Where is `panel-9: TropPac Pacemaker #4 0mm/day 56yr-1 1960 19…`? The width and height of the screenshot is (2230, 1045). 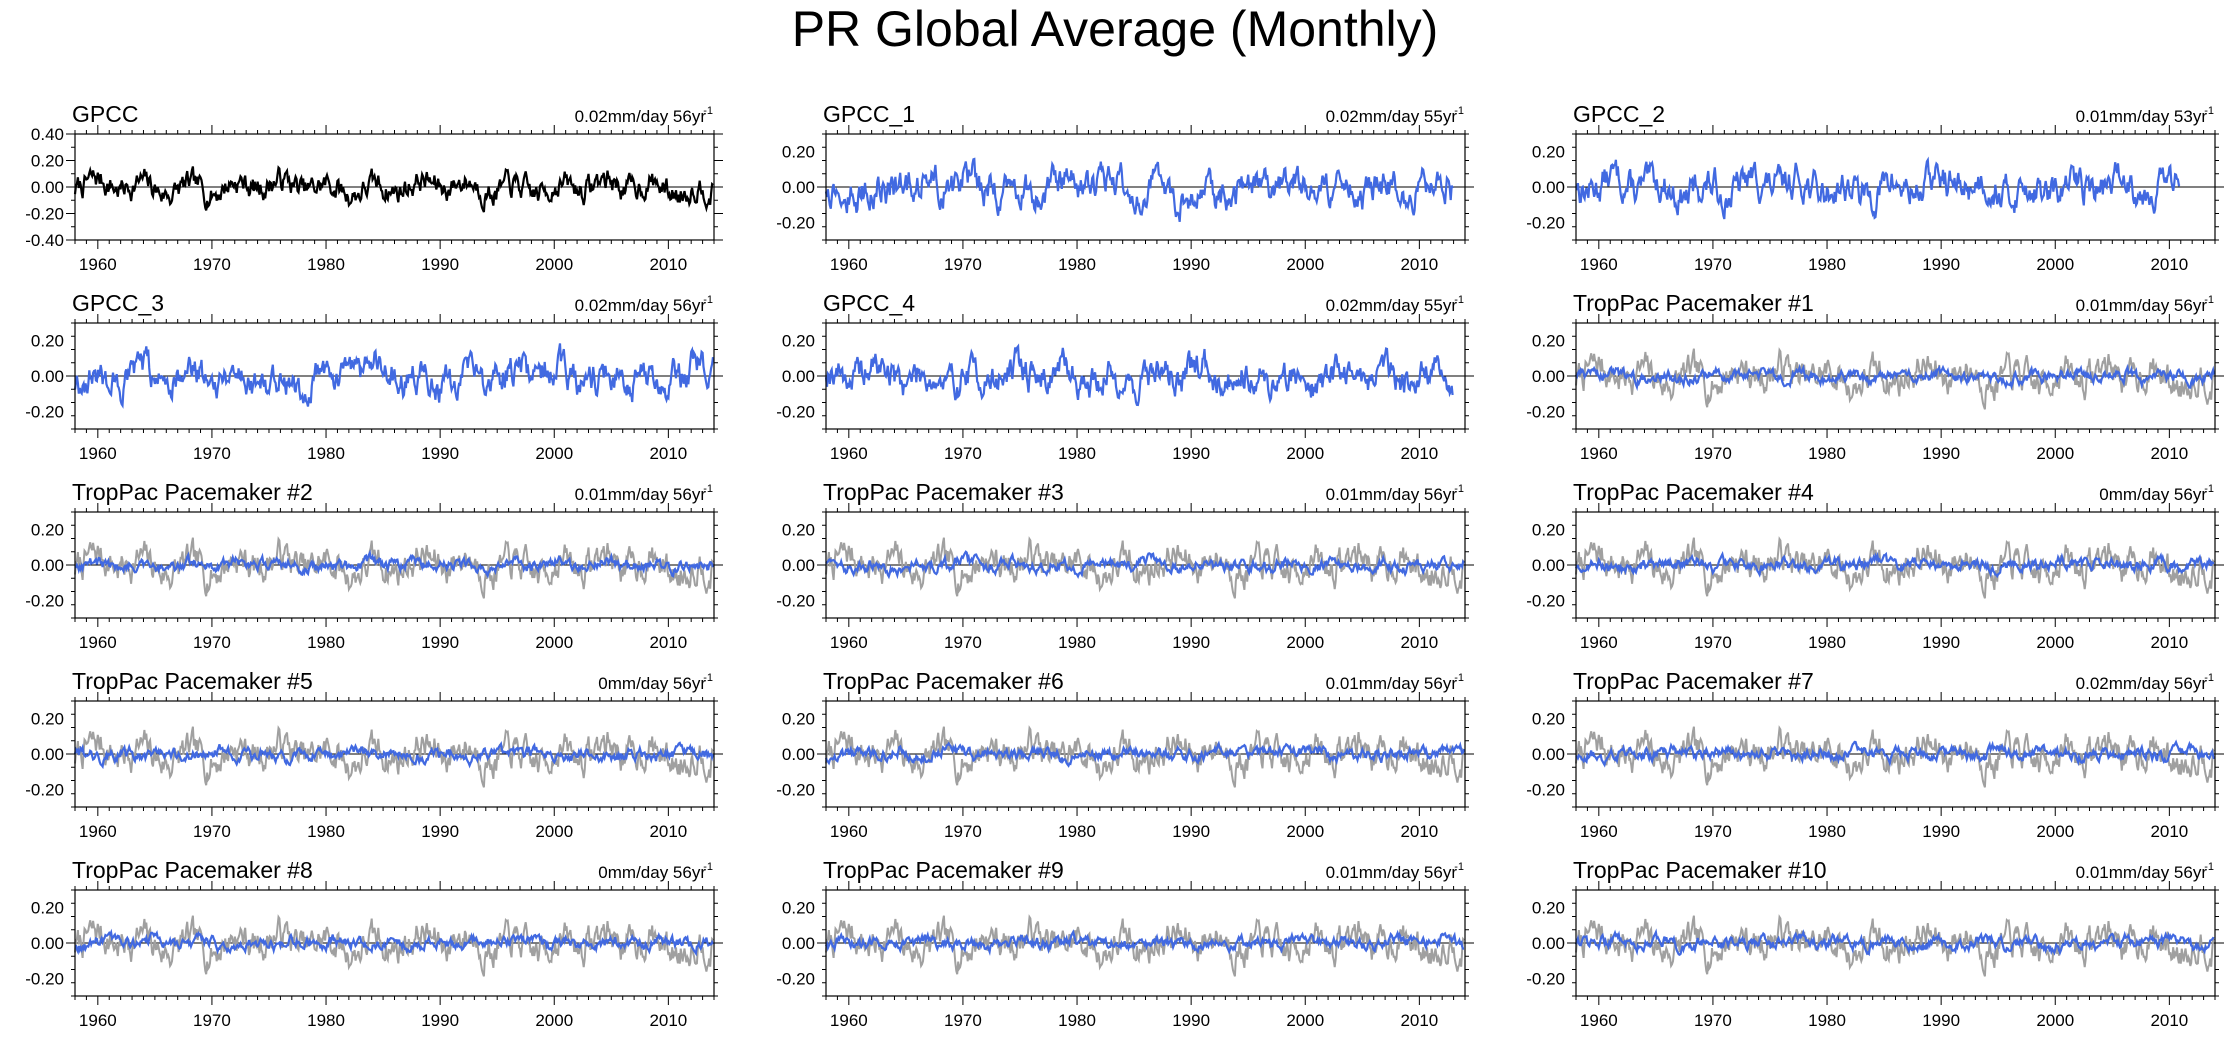 panel-9: TropPac Pacemaker #4 0mm/day 56yr-1 1960 19… is located at coordinates (1875, 565).